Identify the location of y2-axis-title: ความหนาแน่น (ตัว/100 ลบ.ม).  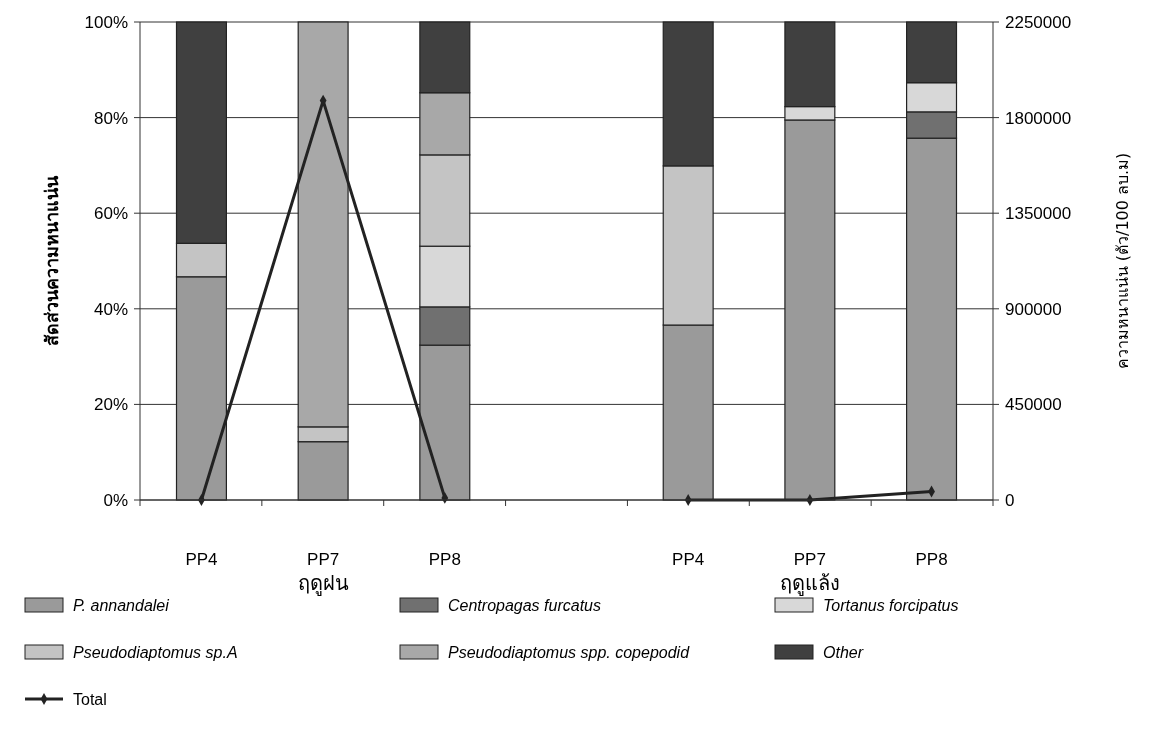
(1122, 261).